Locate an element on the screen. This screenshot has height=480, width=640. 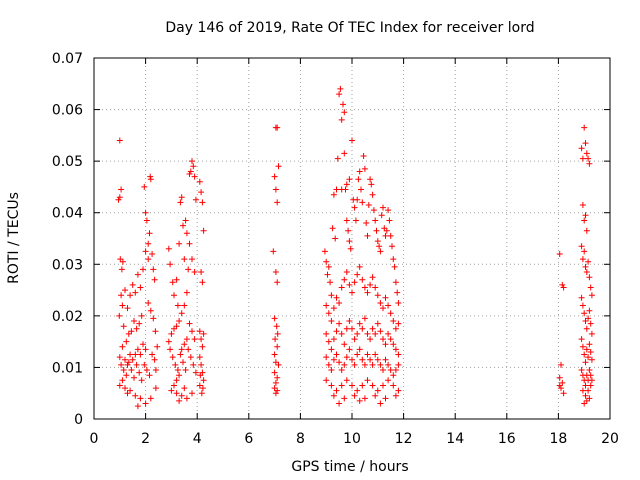
x-tick-label: 8 is located at coordinates (300, 439).